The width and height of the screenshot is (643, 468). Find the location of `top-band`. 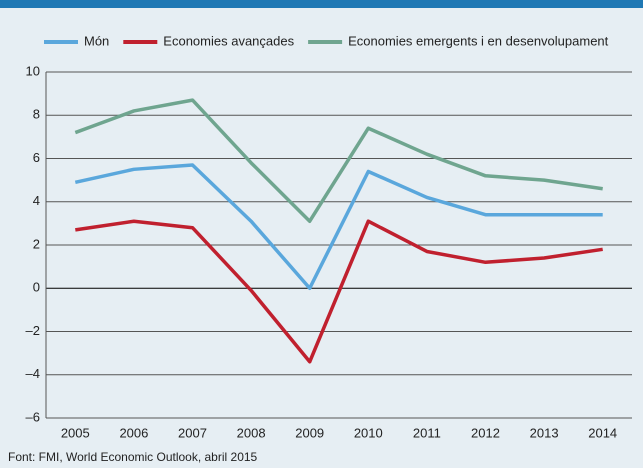

top-band is located at coordinates (321, 4).